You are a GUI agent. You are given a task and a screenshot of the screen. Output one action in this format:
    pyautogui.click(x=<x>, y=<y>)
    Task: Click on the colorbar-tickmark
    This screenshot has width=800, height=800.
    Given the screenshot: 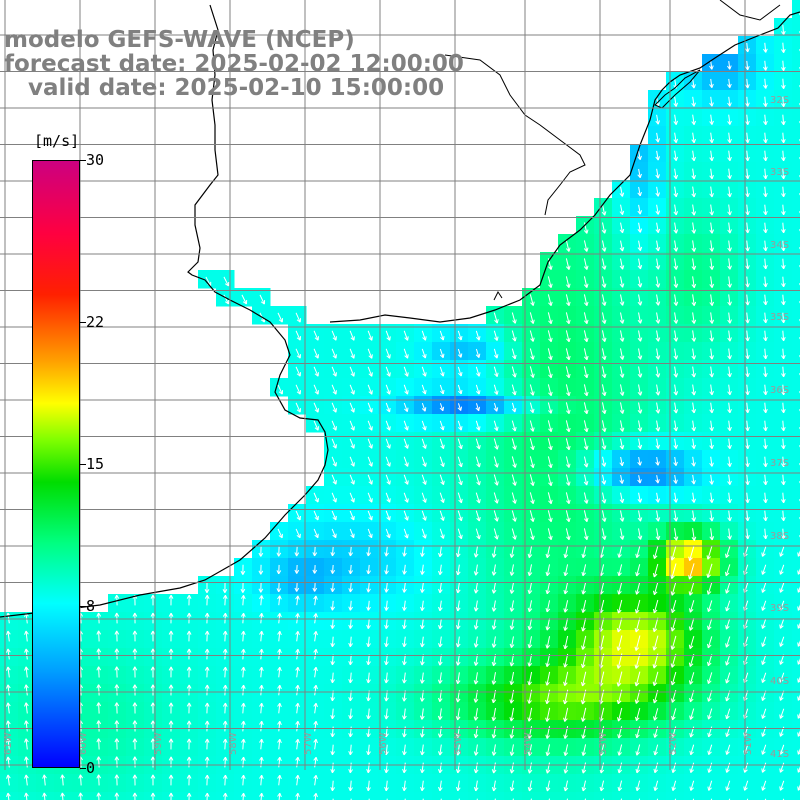 What is the action you would take?
    pyautogui.click(x=83, y=160)
    